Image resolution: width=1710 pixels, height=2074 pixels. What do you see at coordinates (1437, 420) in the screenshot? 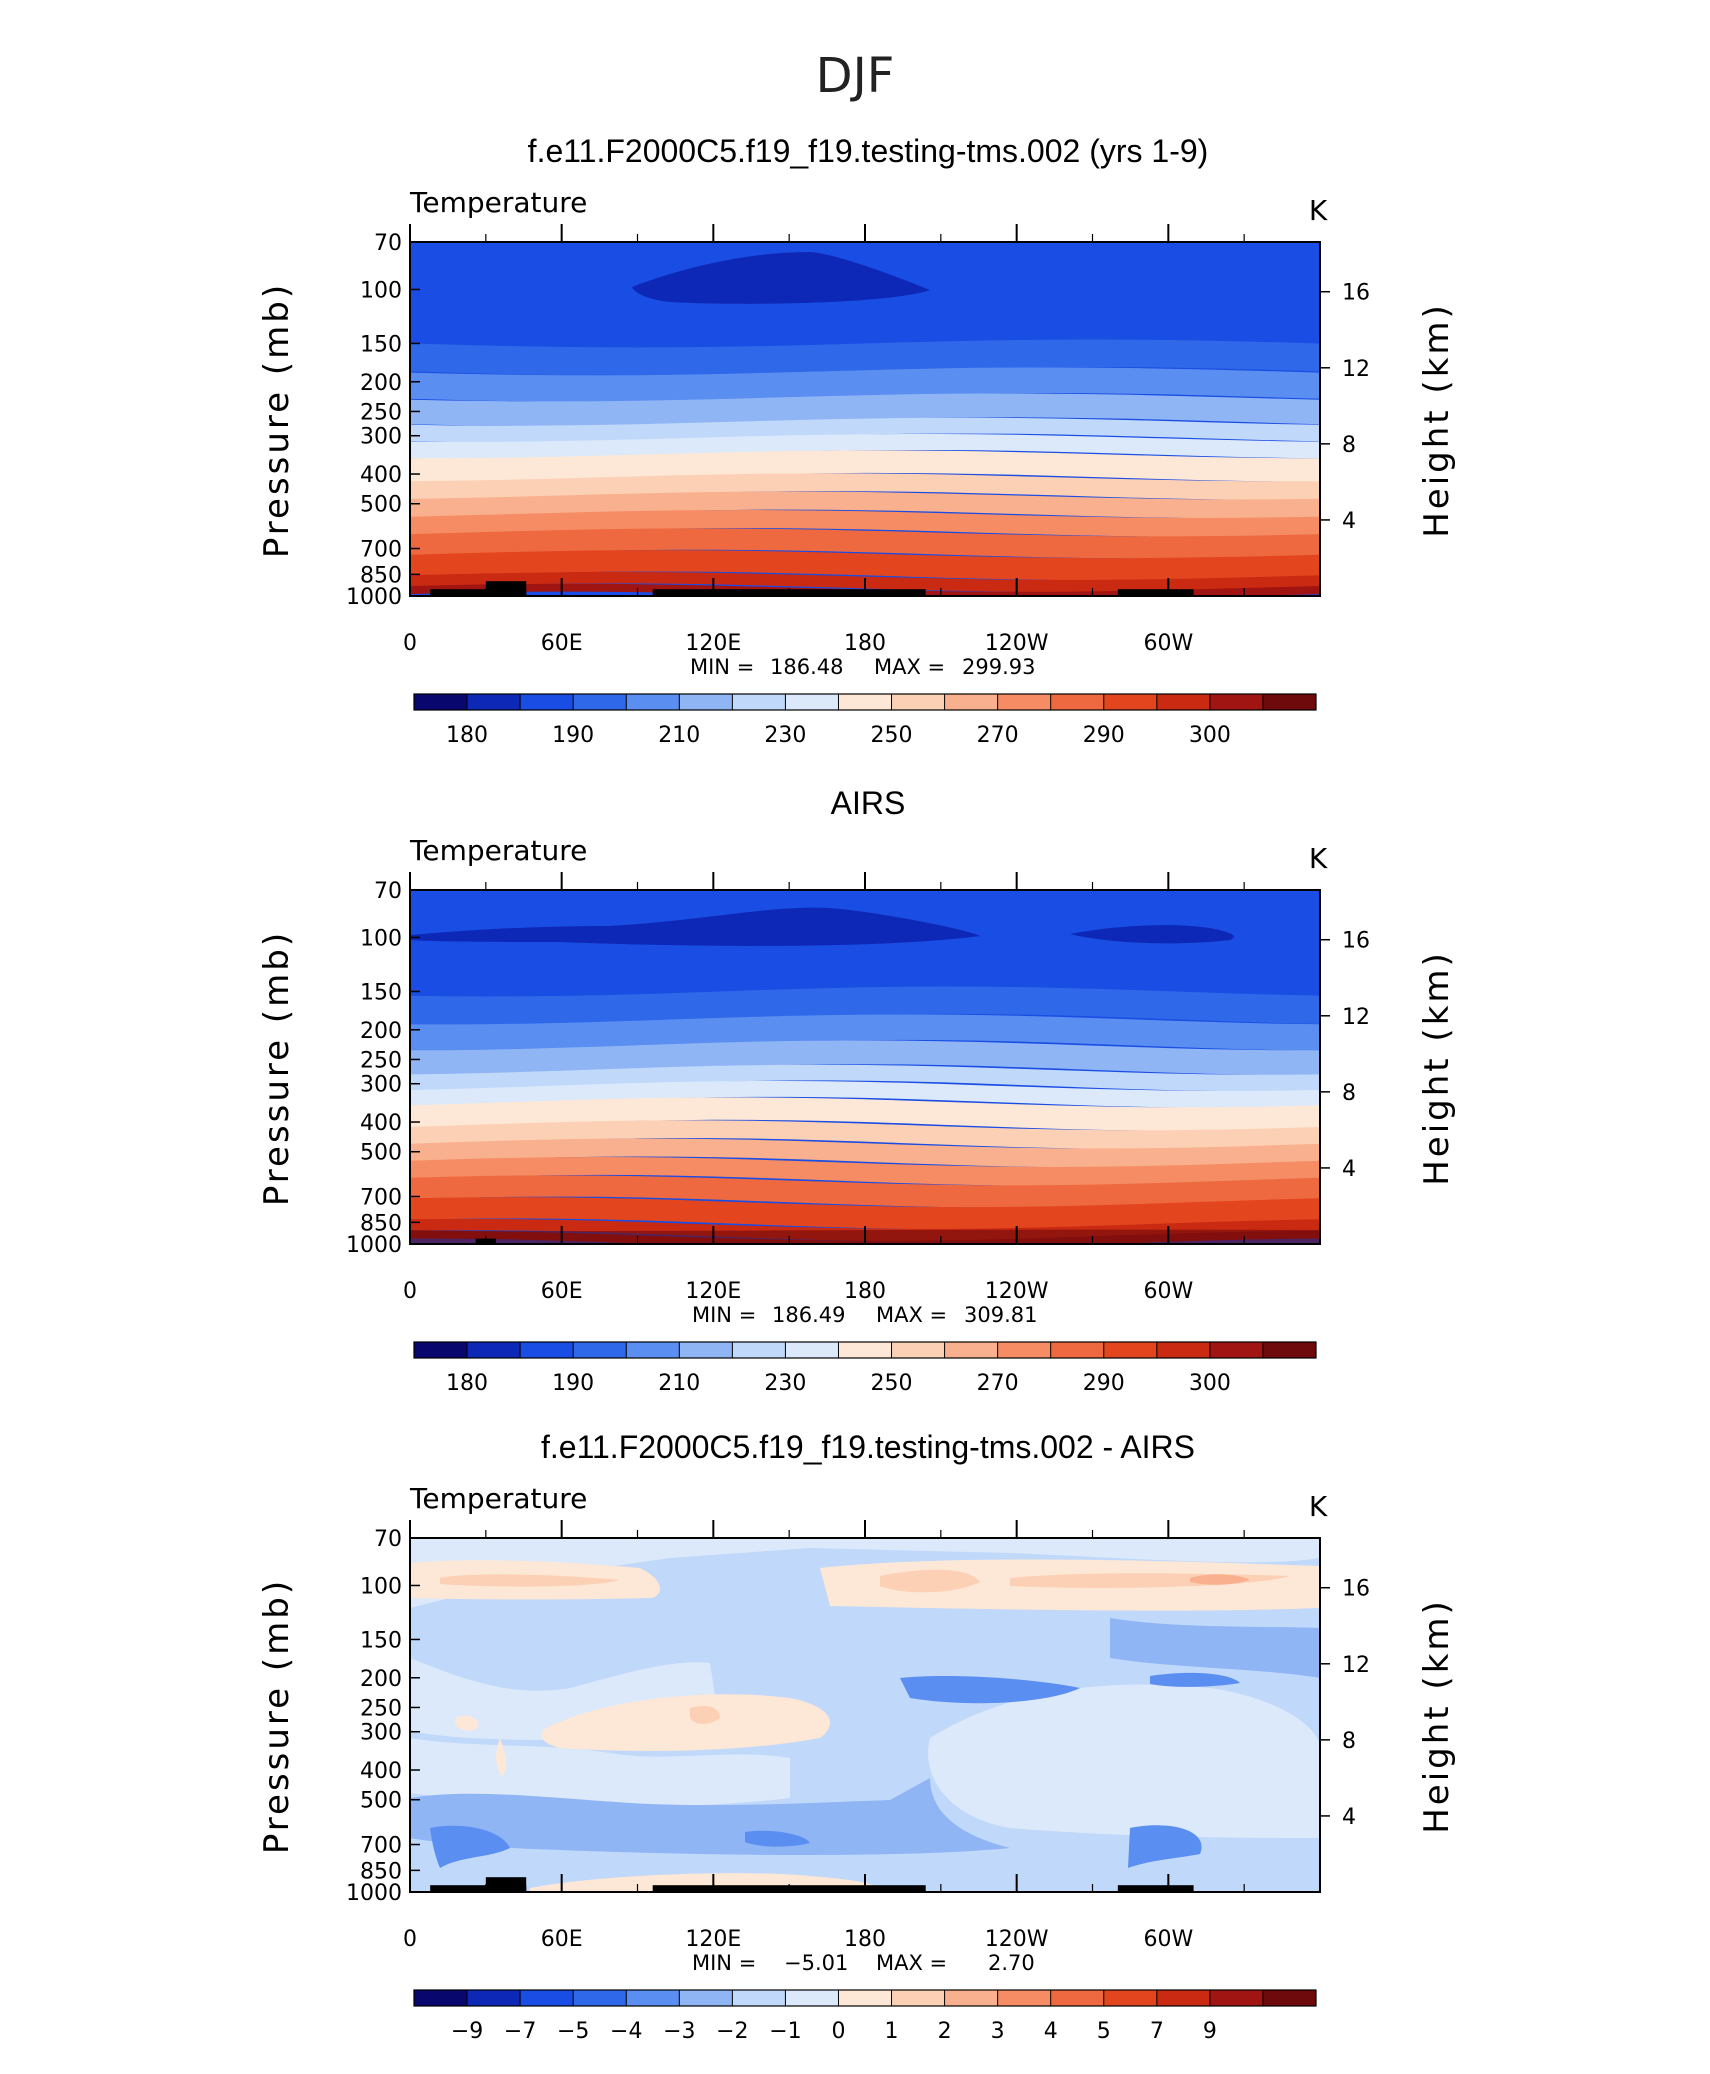
I see `y2-axis-label: Height (km)` at bounding box center [1437, 420].